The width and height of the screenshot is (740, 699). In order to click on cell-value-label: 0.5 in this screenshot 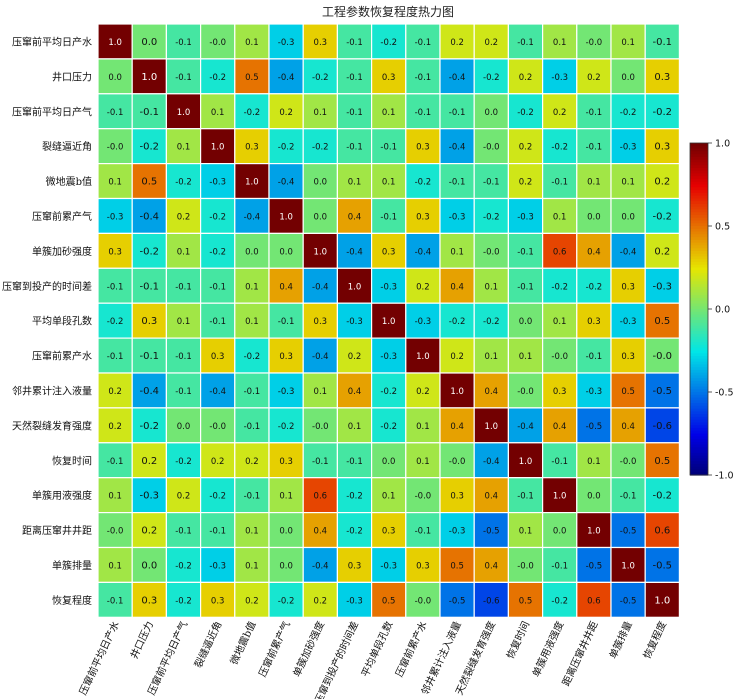, I will do `click(457, 566)`.